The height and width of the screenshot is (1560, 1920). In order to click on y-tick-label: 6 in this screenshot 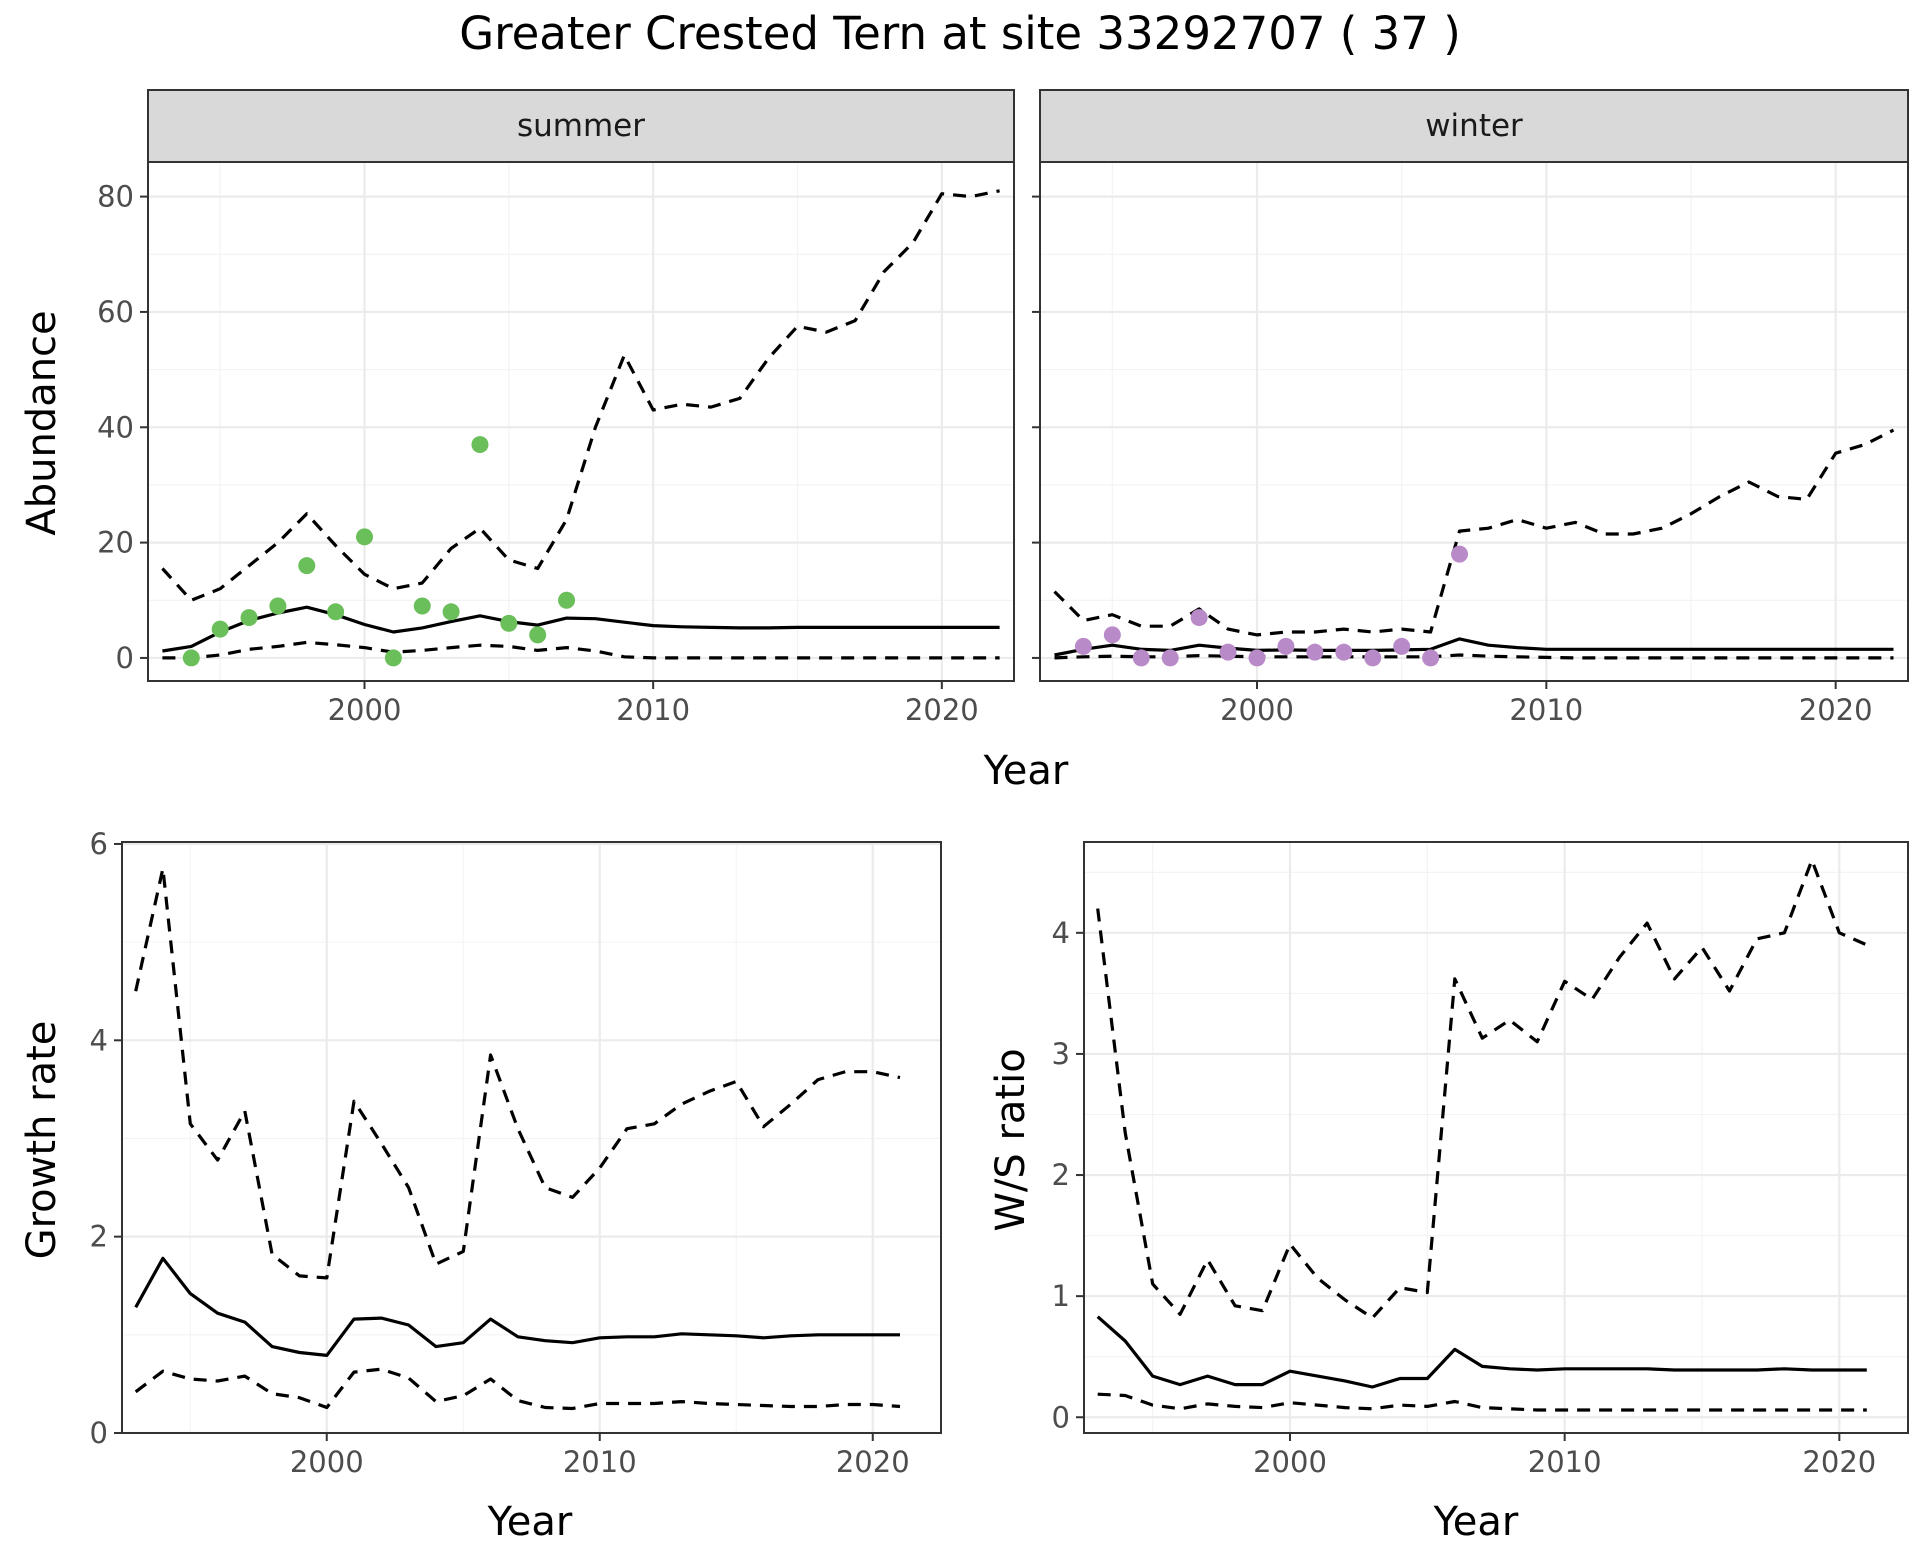, I will do `click(99, 844)`.